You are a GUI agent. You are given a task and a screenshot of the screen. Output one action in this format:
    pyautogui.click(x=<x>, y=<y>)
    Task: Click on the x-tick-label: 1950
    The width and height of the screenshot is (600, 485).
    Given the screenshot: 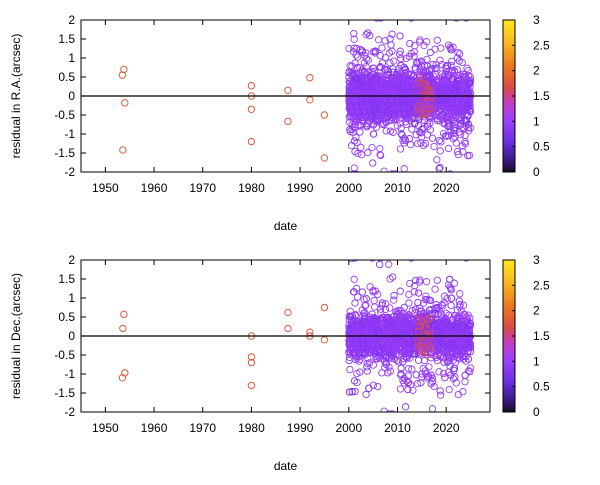 What is the action you would take?
    pyautogui.click(x=105, y=188)
    